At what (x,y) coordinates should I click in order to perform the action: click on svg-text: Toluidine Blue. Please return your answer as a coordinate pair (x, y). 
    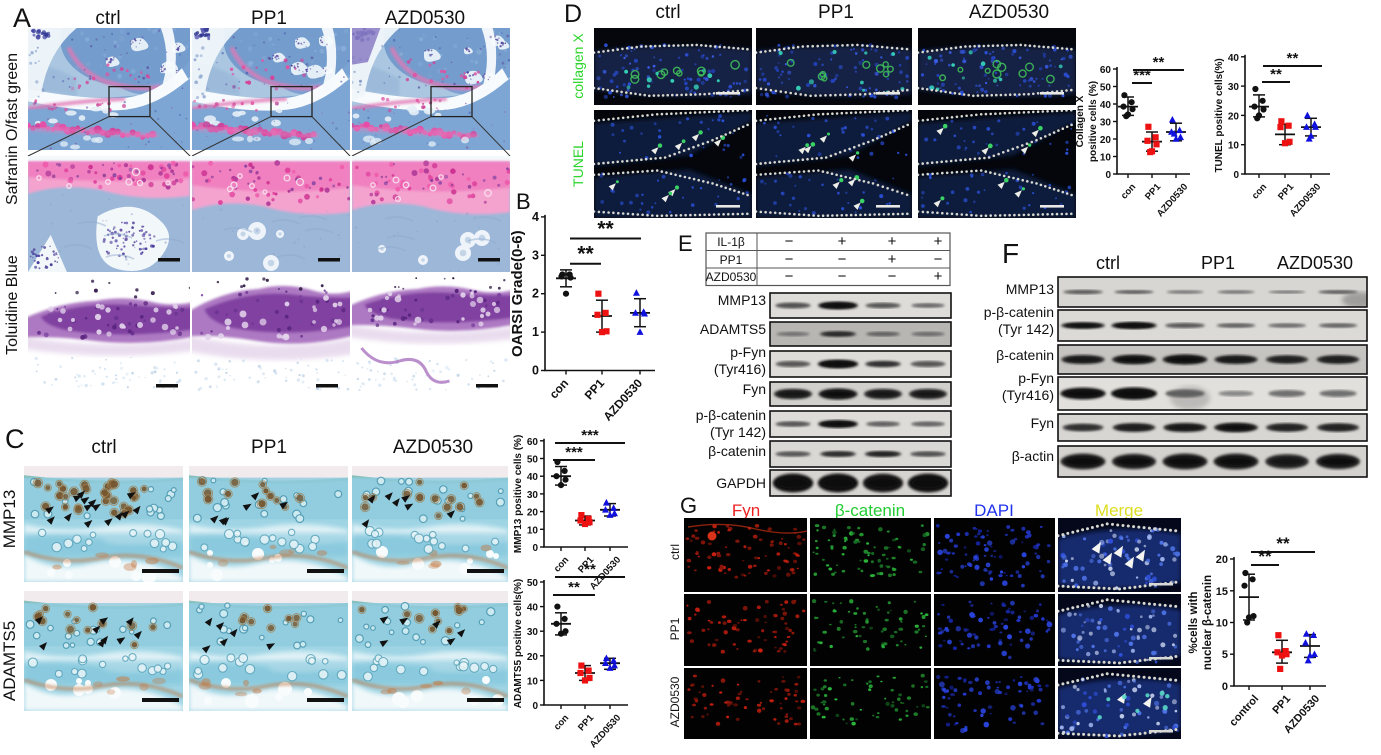
    Looking at the image, I should click on (12, 305).